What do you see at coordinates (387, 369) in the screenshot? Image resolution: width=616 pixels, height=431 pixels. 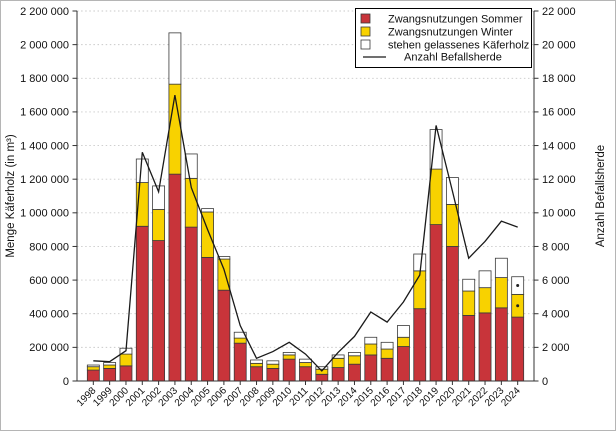 I see `bar-2016-zwangsnutzungen-sommer` at bounding box center [387, 369].